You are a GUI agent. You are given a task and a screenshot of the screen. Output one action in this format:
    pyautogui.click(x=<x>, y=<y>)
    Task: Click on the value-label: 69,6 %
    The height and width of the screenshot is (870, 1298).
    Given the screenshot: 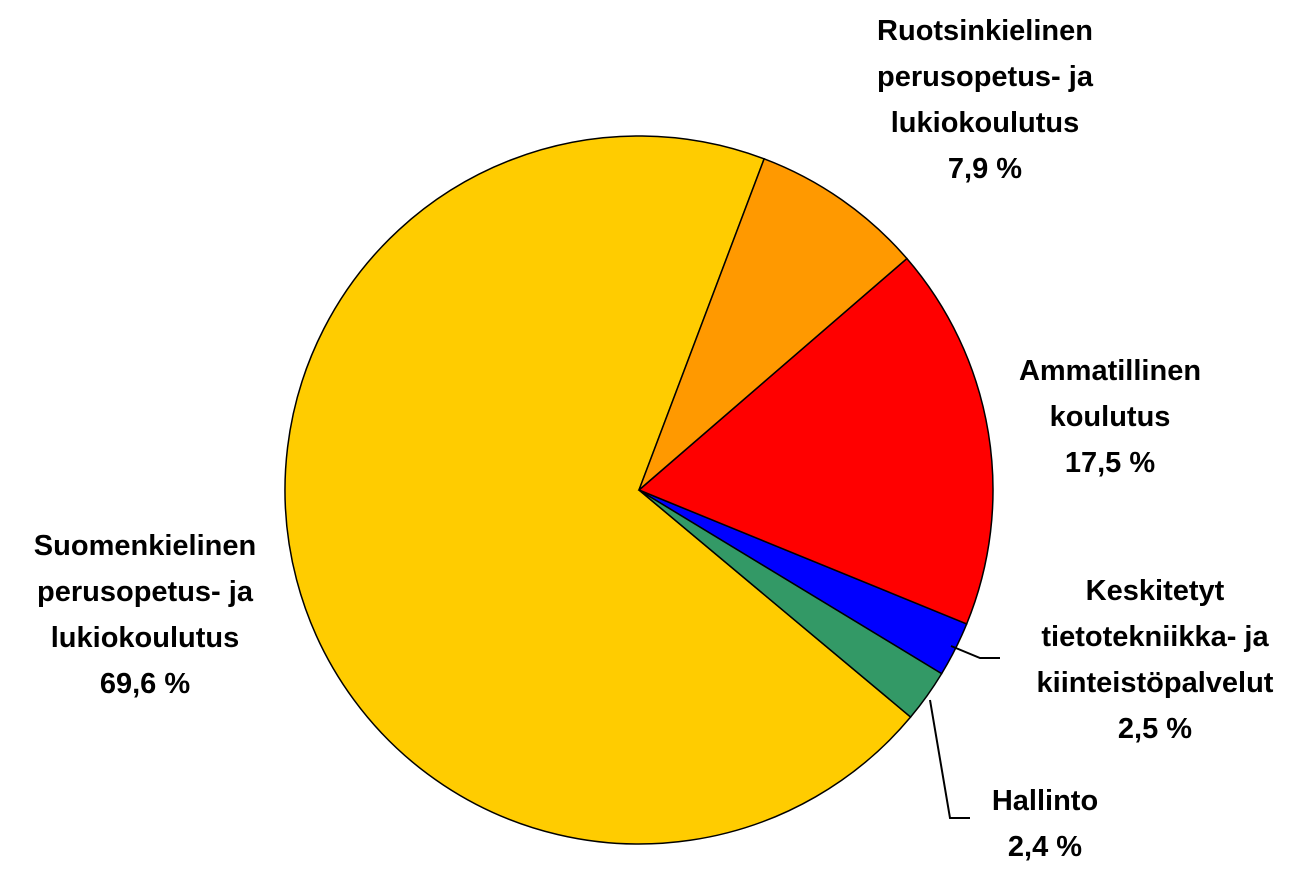 What is the action you would take?
    pyautogui.click(x=145, y=684)
    